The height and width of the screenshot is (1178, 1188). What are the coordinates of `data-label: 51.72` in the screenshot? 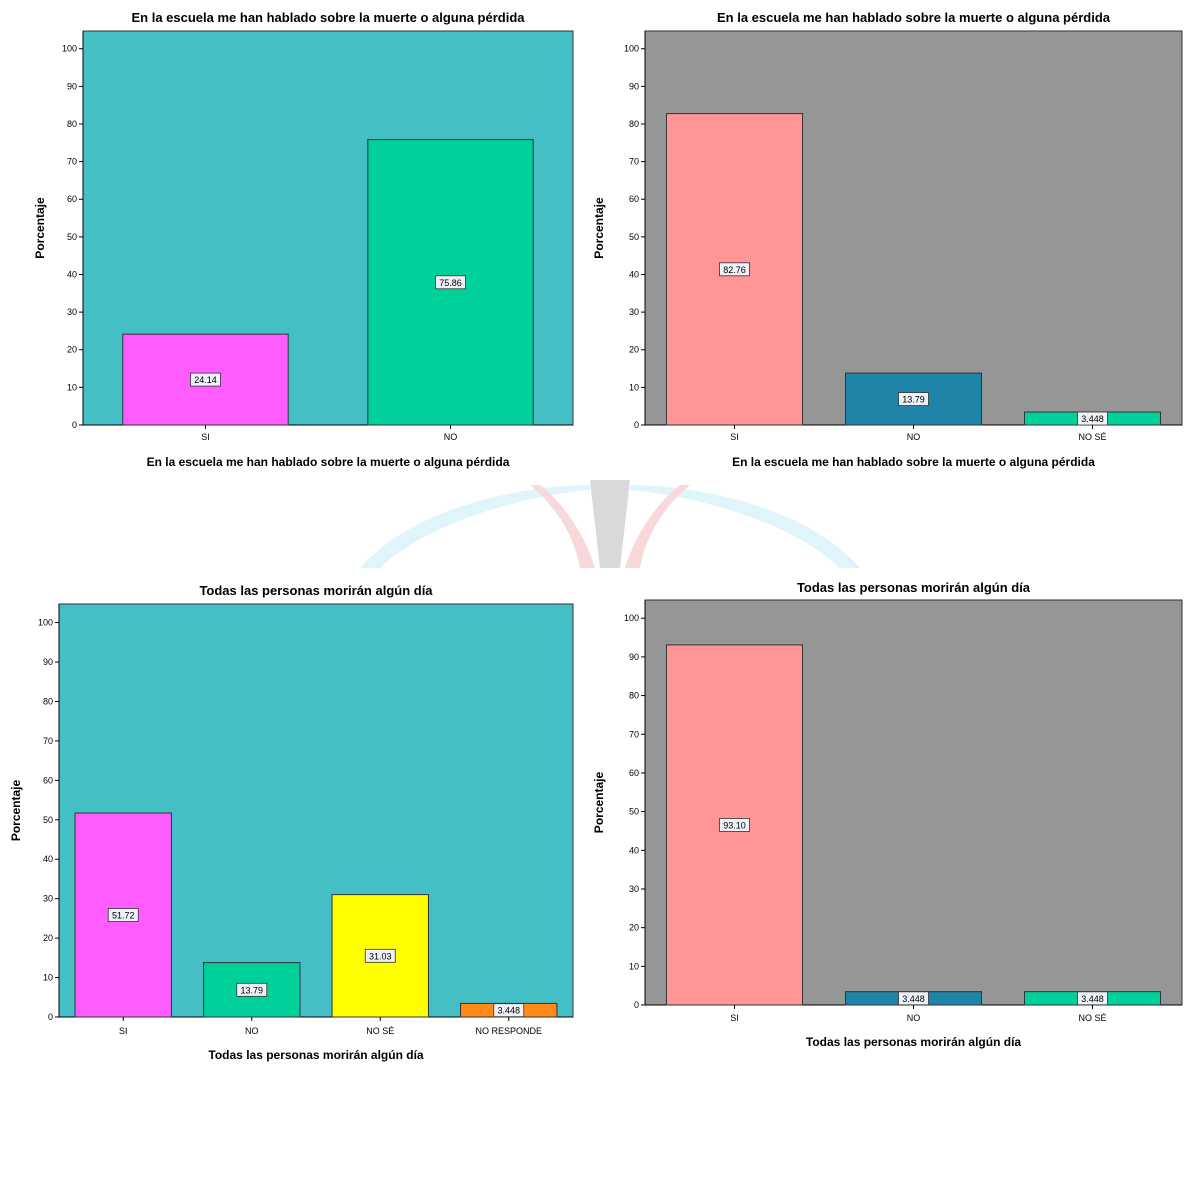 It's located at (123, 916).